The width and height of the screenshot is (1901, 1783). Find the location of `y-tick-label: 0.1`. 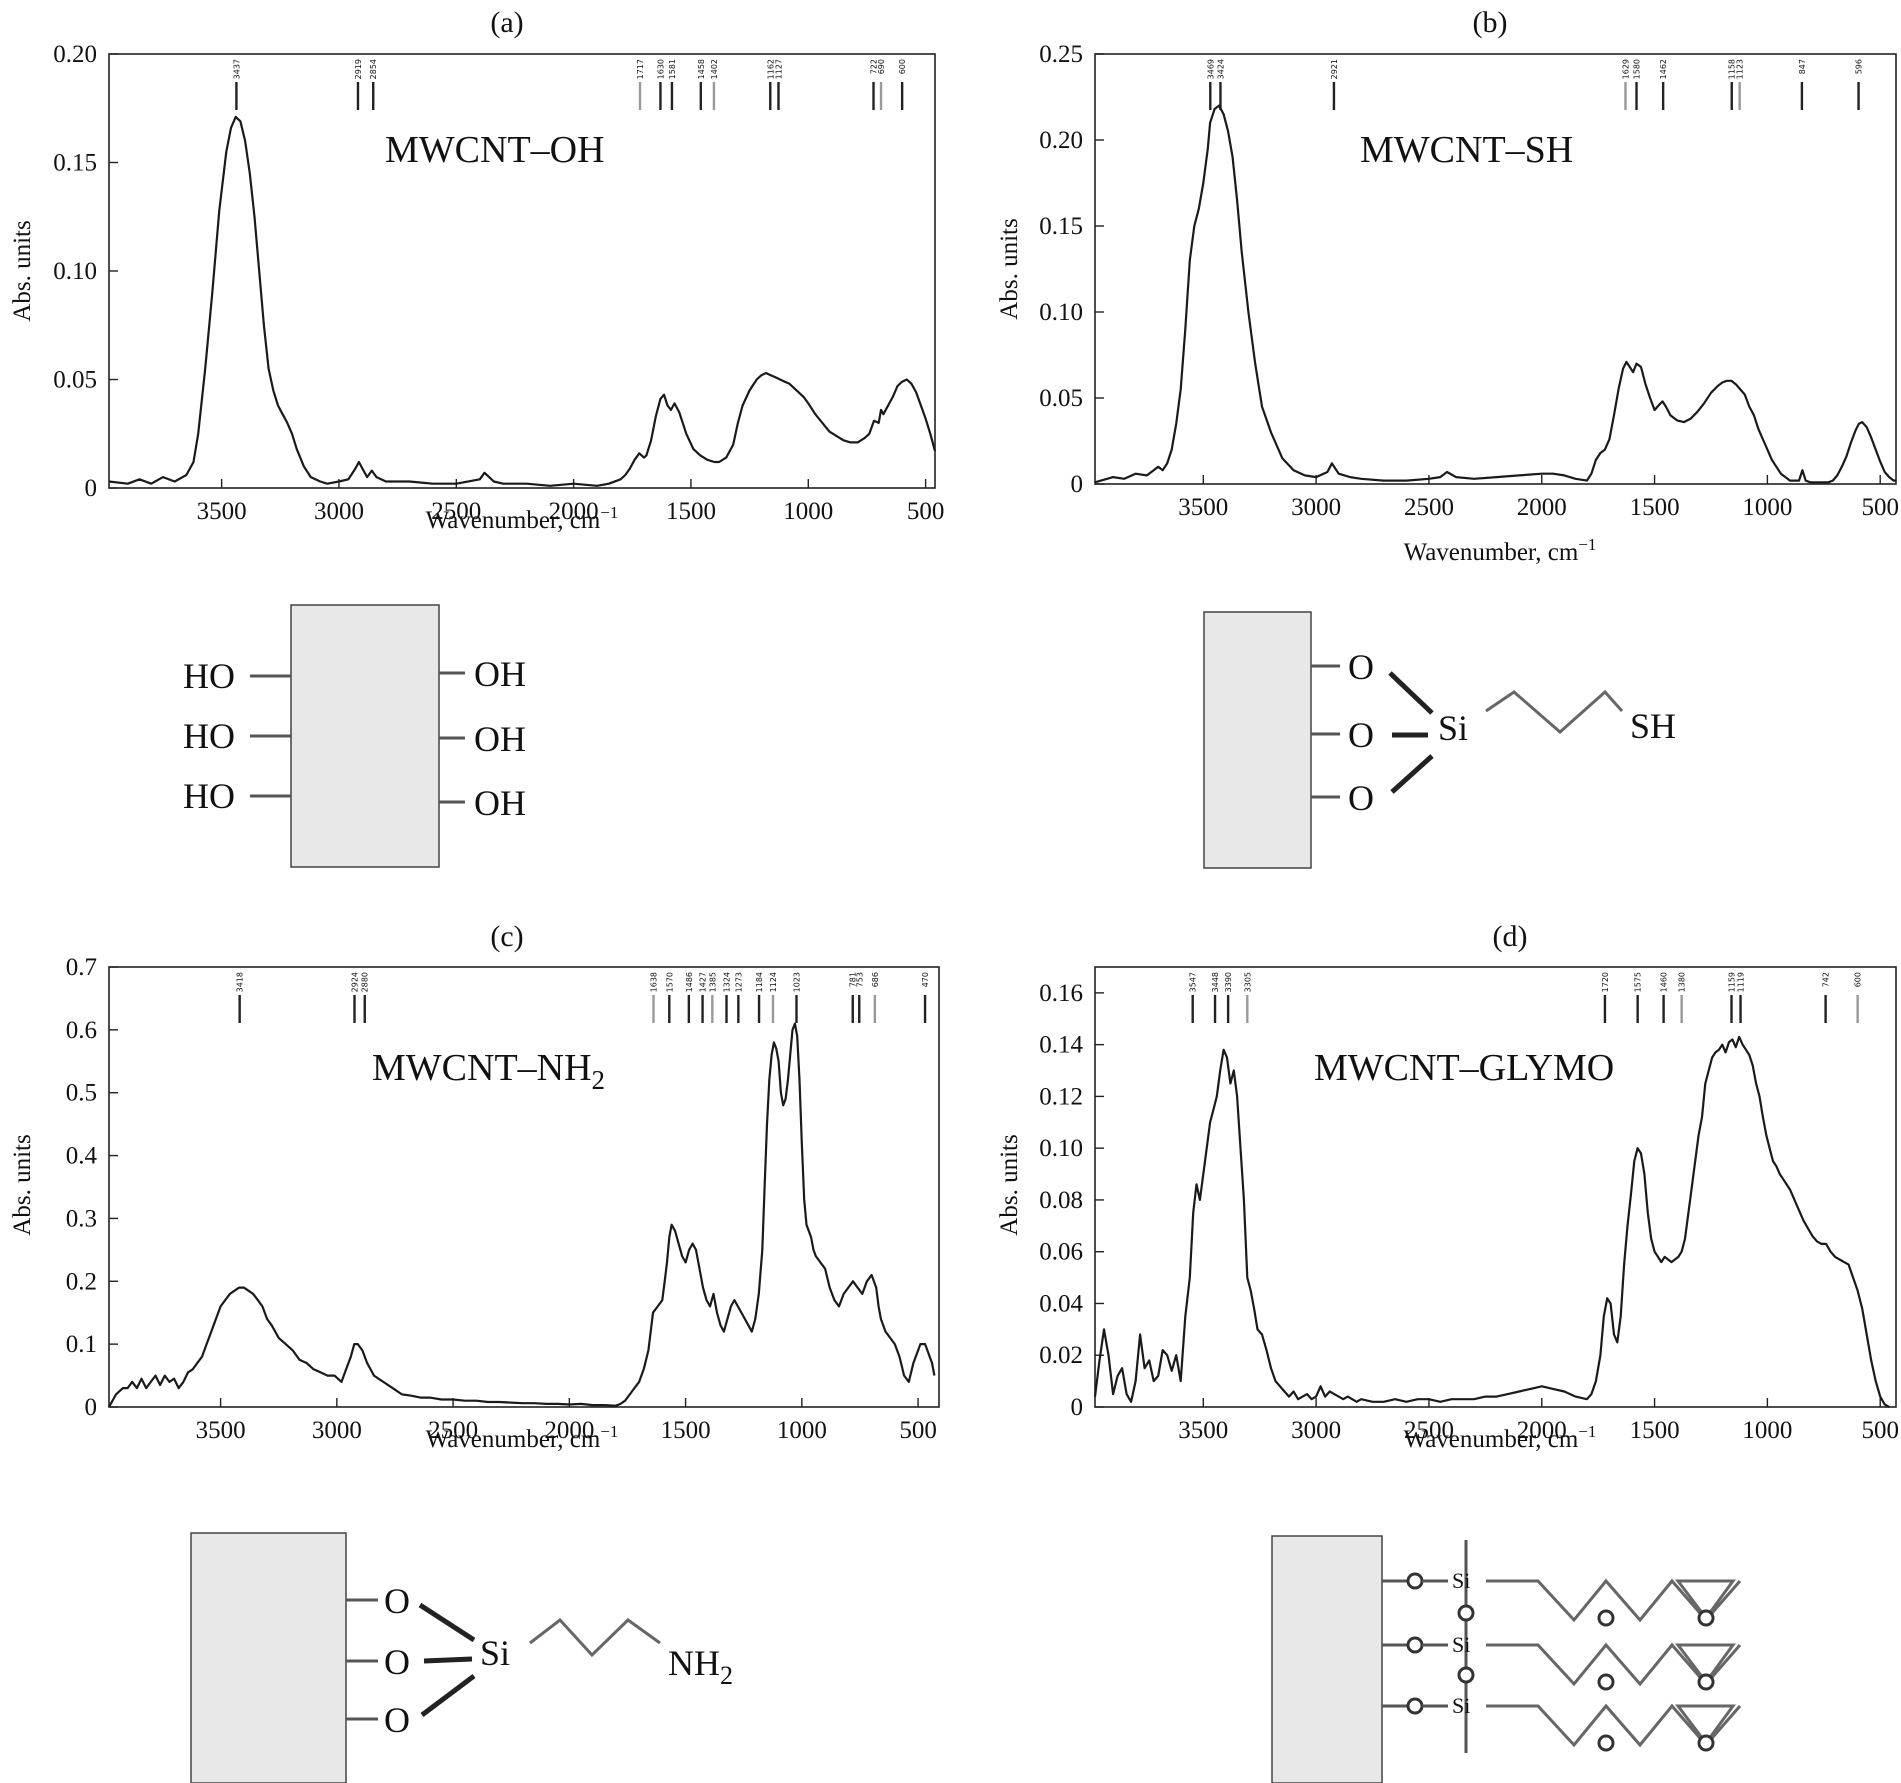

y-tick-label: 0.1 is located at coordinates (81, 1344).